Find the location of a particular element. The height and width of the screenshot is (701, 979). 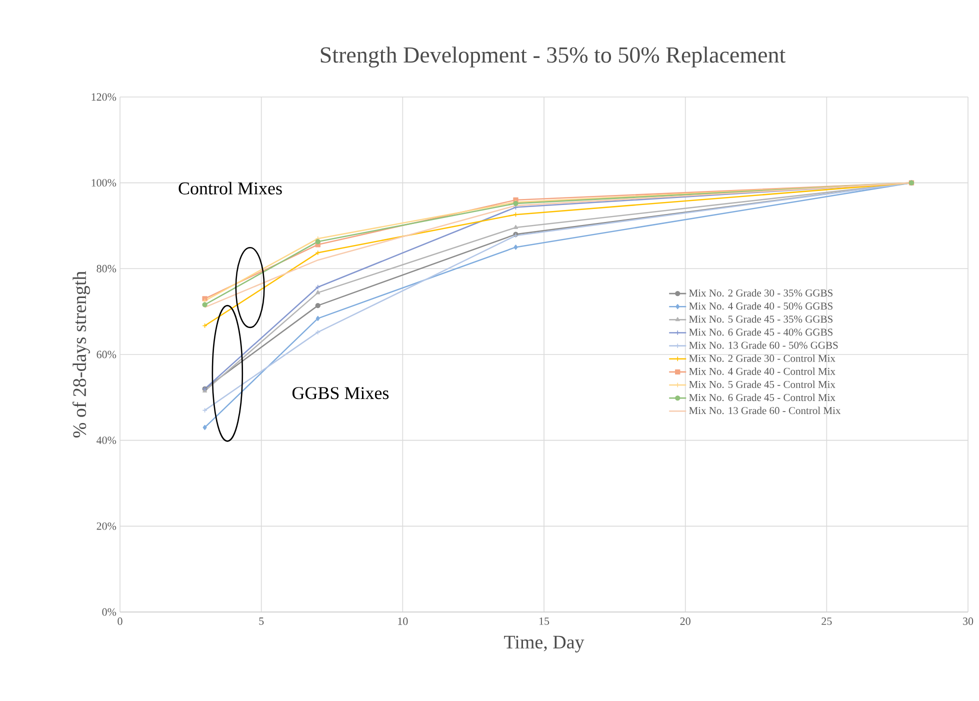

legend-label: Mix No. 13 Grade 60 - 50% GGBS is located at coordinates (763, 345).